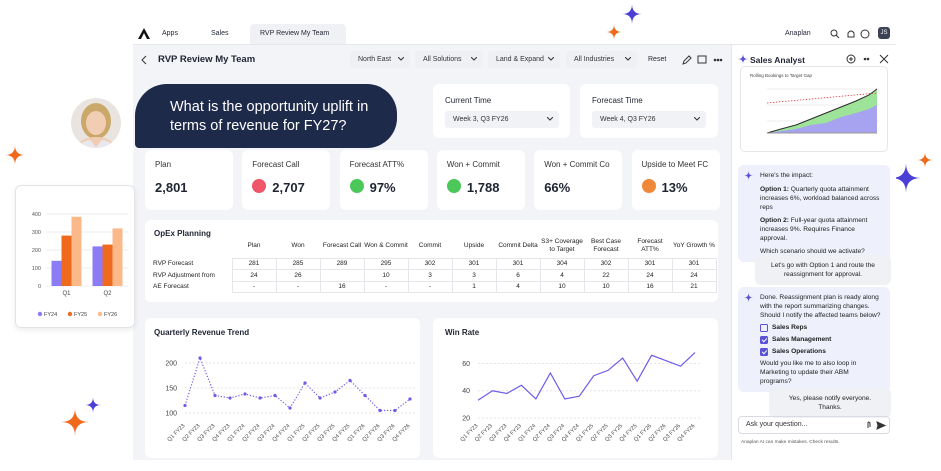 The height and width of the screenshot is (471, 941). I want to click on team-name: Sales Management, so click(802, 339).